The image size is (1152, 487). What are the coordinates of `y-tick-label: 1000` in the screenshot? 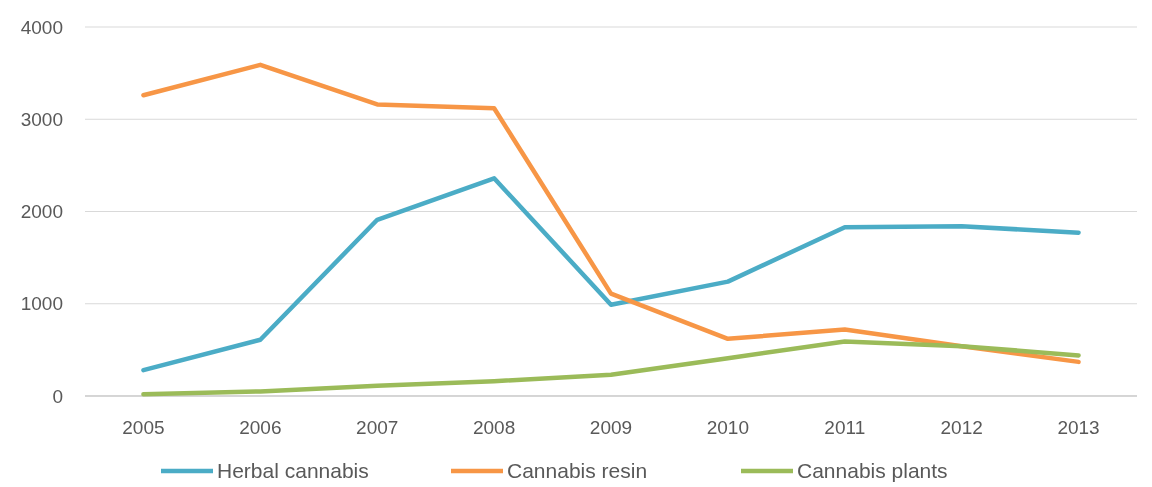 It's located at (41, 304).